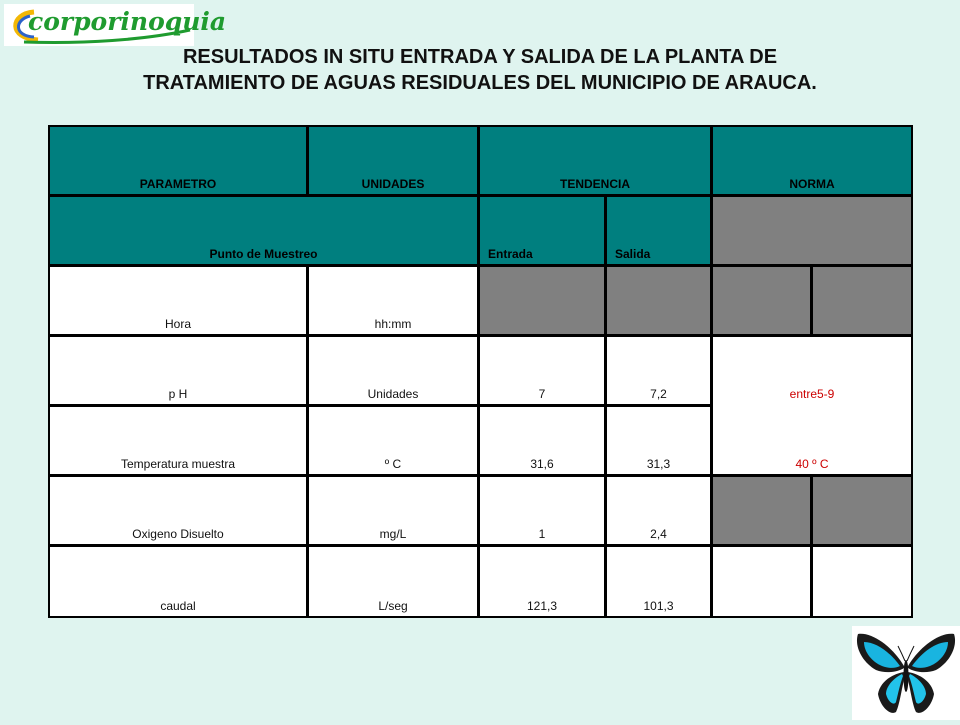  Describe the element at coordinates (393, 440) in the screenshot. I see `row-temperatura-unidades: º C` at that location.